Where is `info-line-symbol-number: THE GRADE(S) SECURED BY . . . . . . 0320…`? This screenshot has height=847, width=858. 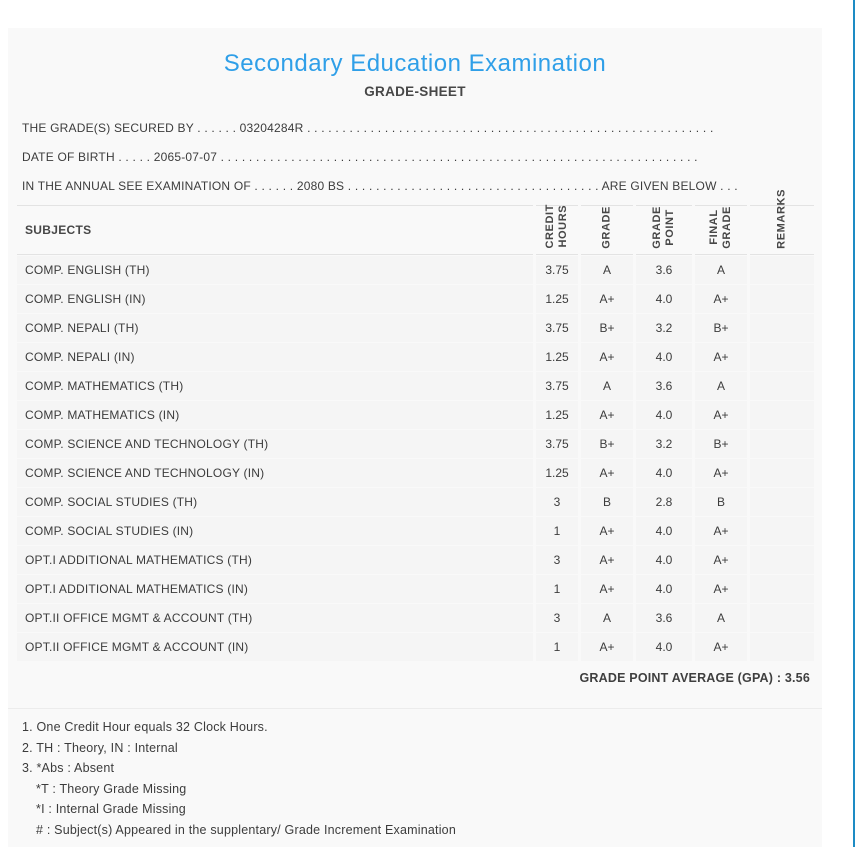 info-line-symbol-number: THE GRADE(S) SECURED BY . . . . . . 0320… is located at coordinates (368, 128).